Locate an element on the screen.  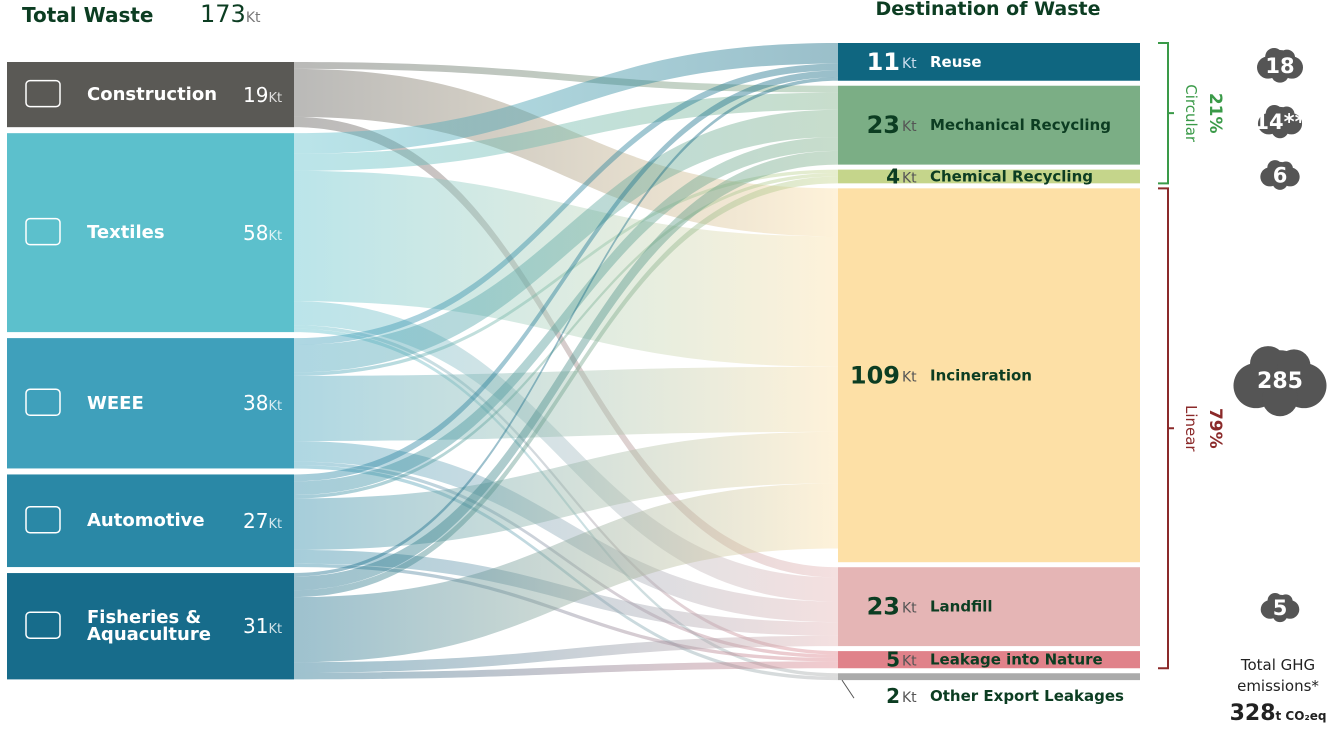
target-value: 4 is located at coordinates (893, 176).